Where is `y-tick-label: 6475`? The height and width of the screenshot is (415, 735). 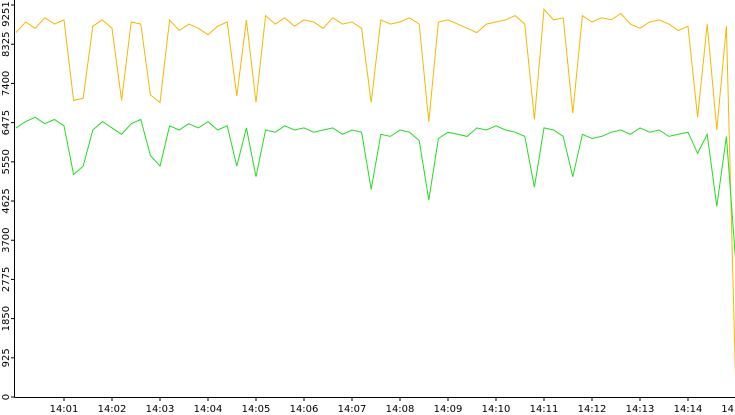 y-tick-label: 6475 is located at coordinates (6, 122).